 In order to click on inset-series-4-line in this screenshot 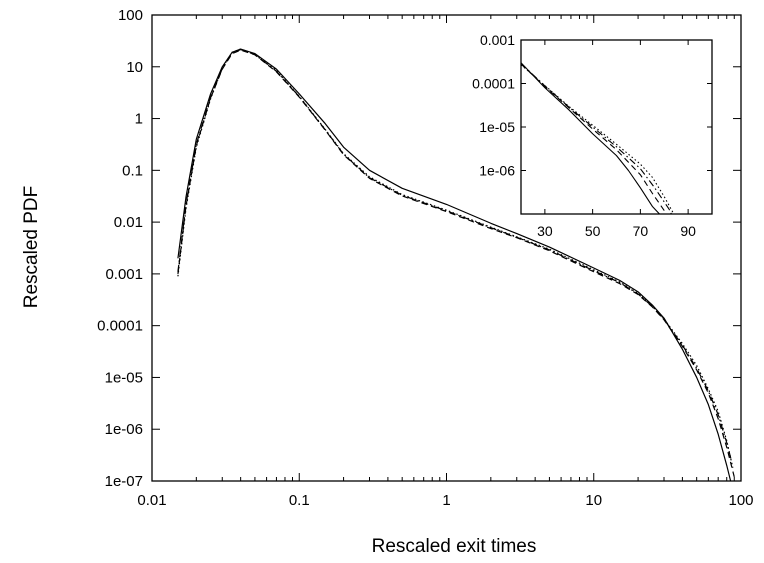, I will do `click(596, 138)`.